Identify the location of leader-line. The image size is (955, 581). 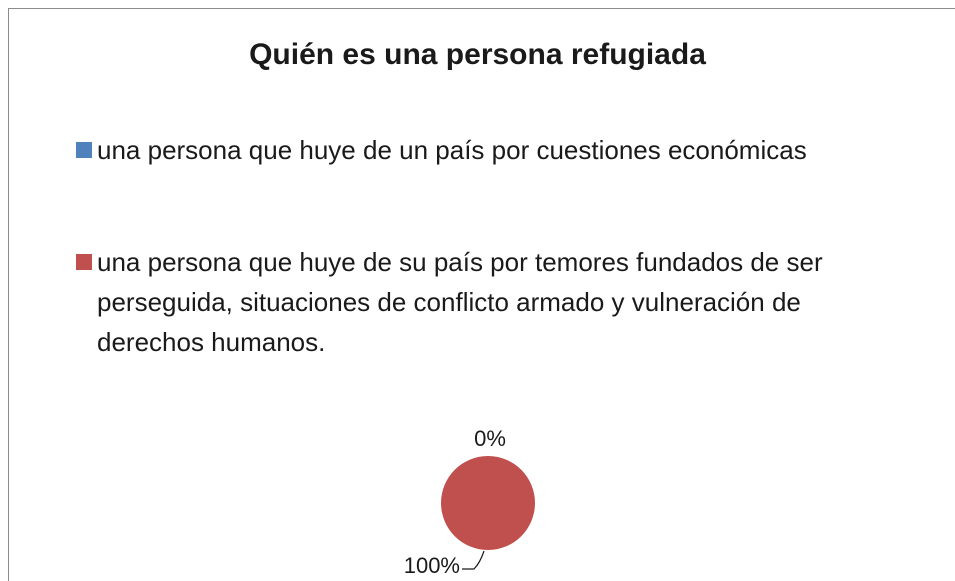
(473, 560).